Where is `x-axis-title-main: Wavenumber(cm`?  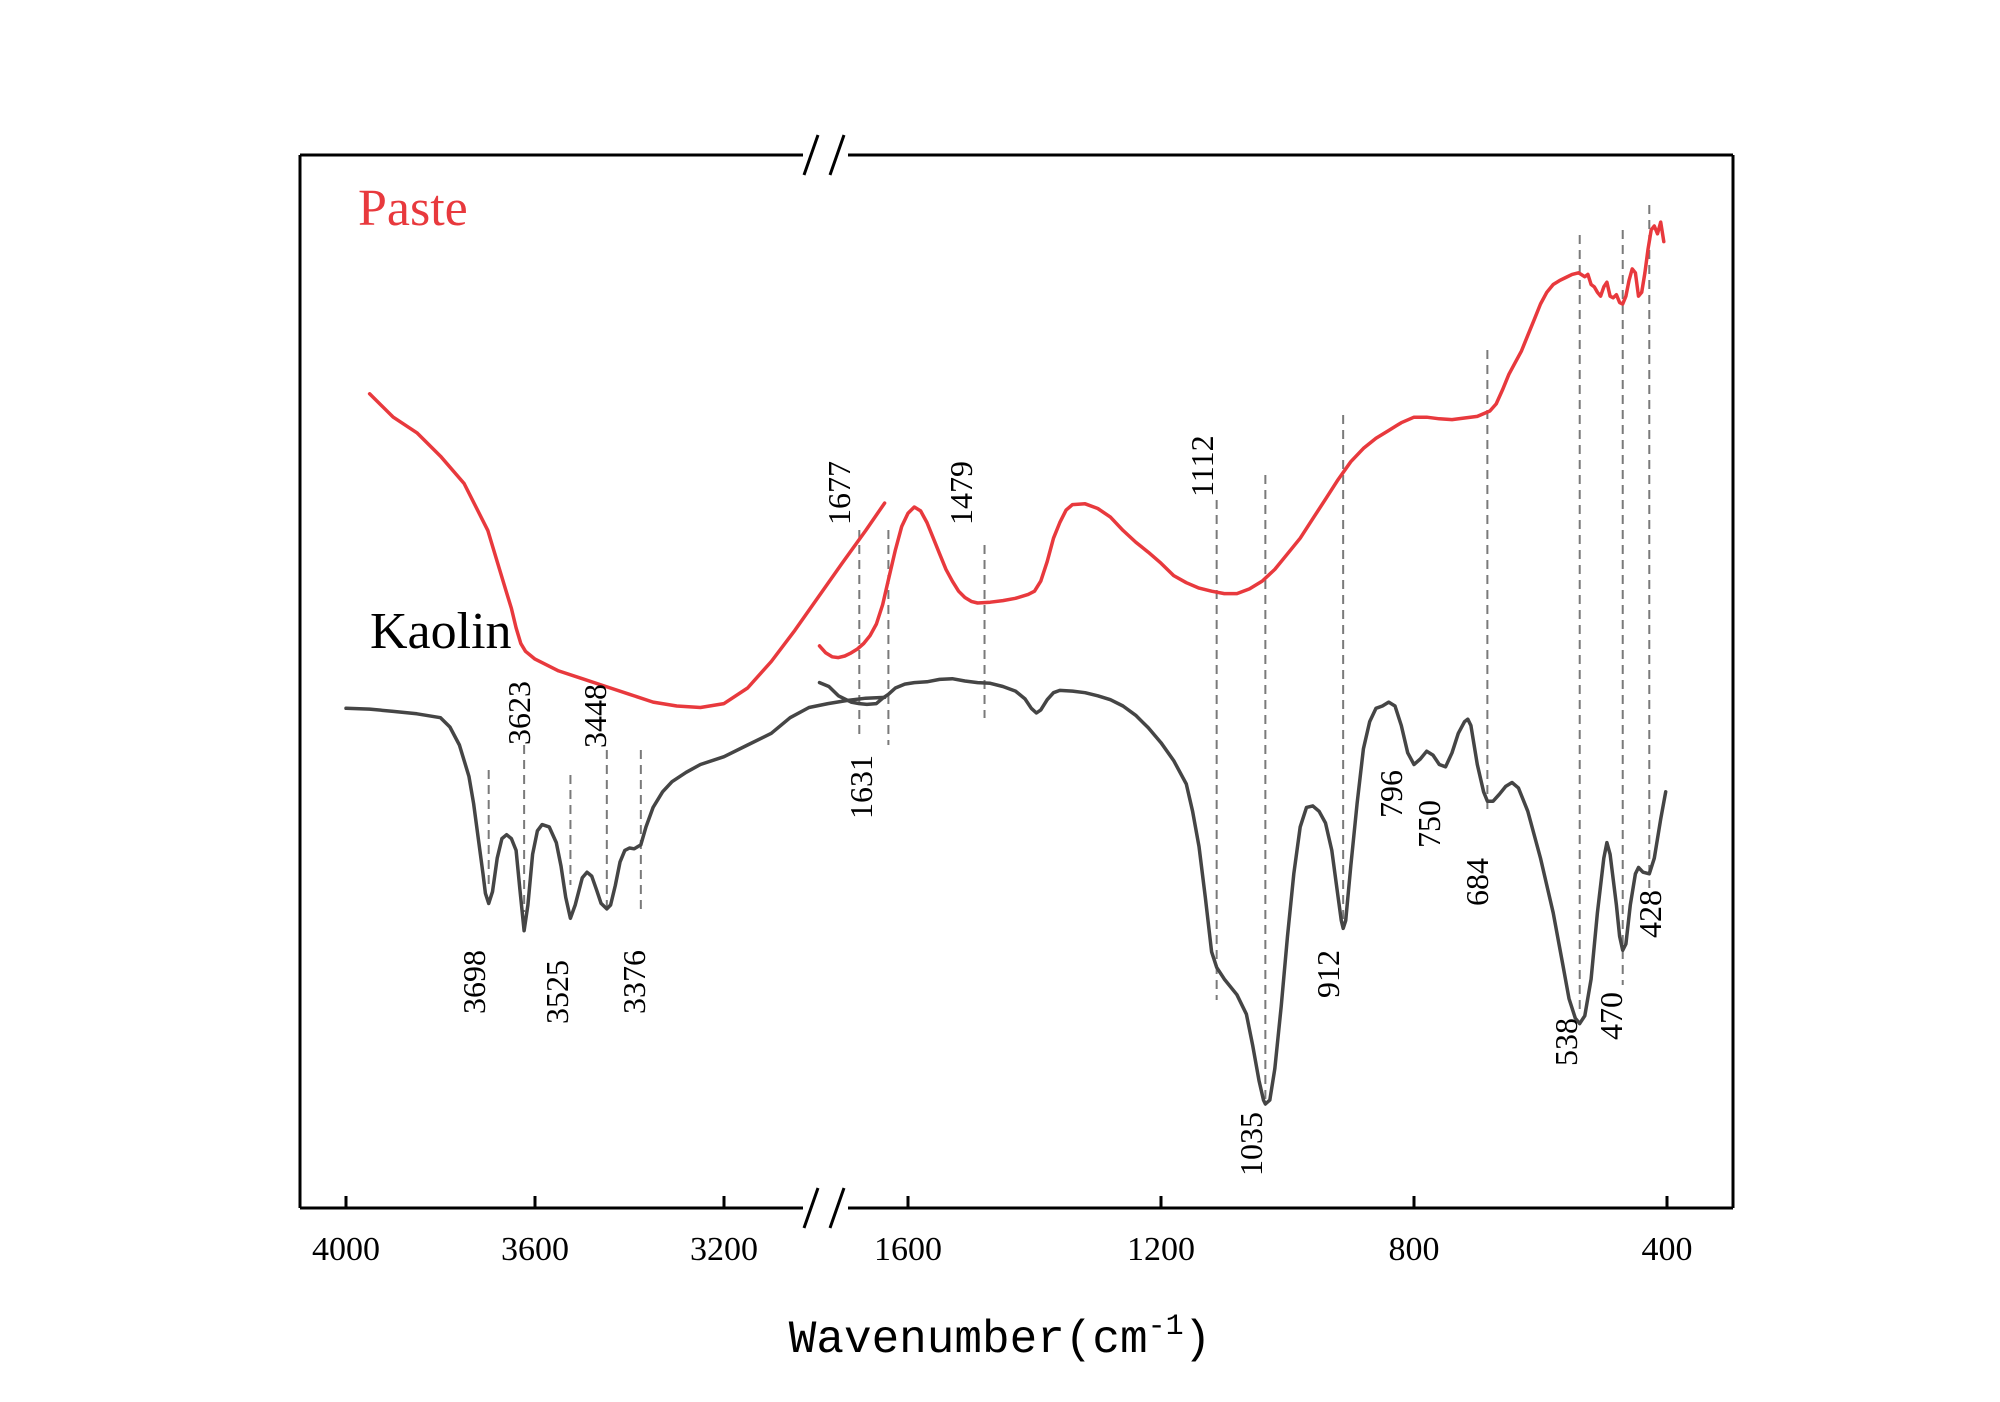
x-axis-title-main: Wavenumber(cm is located at coordinates (968, 1340).